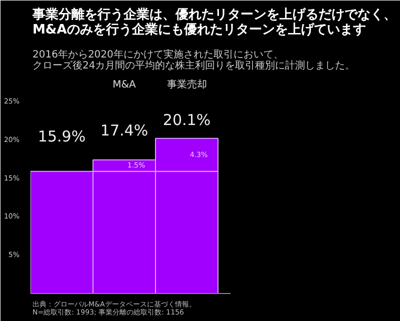  What do you see at coordinates (194, 60) in the screenshot?
I see `chart-subtitle: 2016年から2020年にかけて実施された取引において、クローズ後24カ月間の平均的な株主利回りを取引種別に計測しました。` at bounding box center [194, 60].